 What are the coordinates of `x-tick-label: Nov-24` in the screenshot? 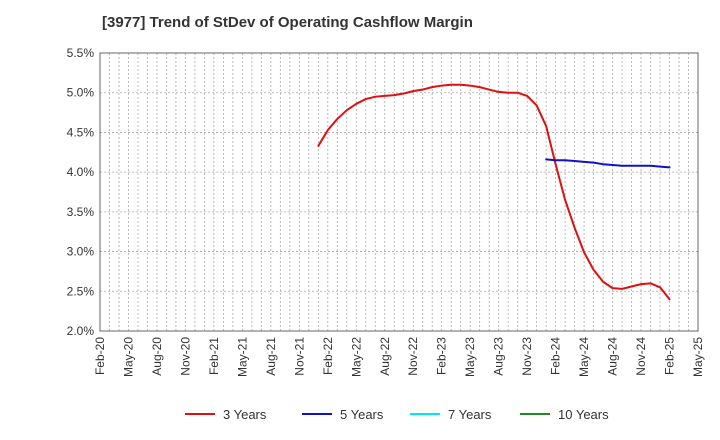 It's located at (641, 356).